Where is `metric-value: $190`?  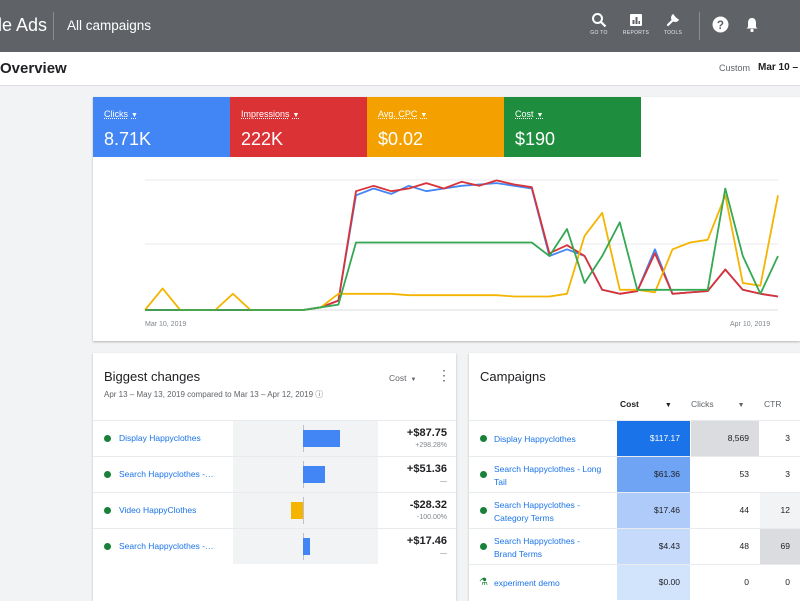
metric-value: $190 is located at coordinates (535, 139).